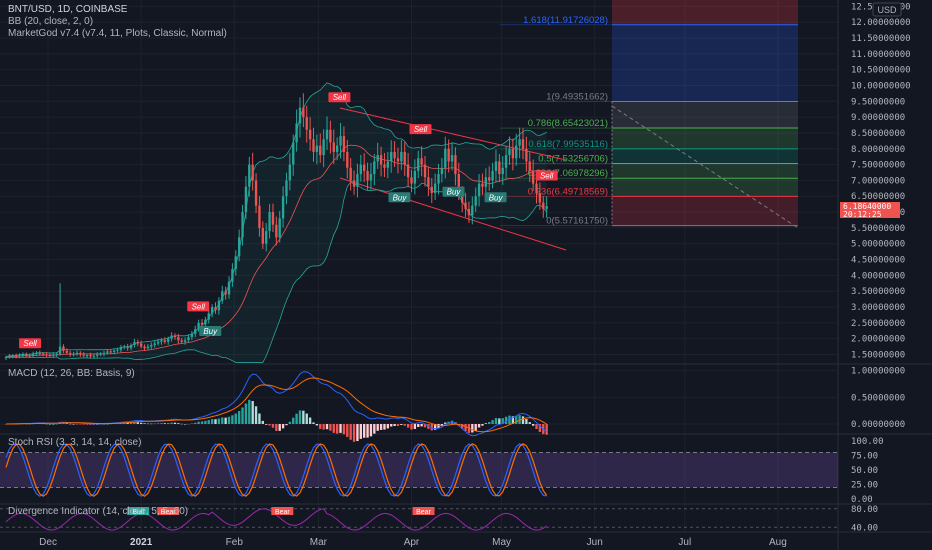  What do you see at coordinates (282, 512) in the screenshot?
I see `divergence-marker-label: Bear` at bounding box center [282, 512].